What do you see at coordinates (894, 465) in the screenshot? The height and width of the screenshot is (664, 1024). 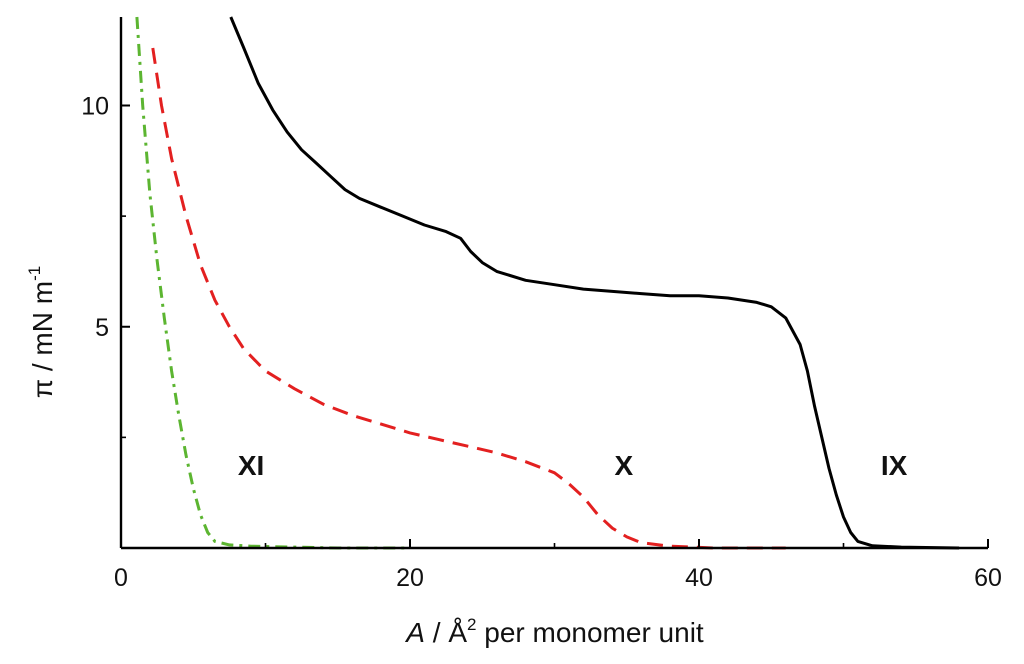 I see `curve-label-ix: IX` at bounding box center [894, 465].